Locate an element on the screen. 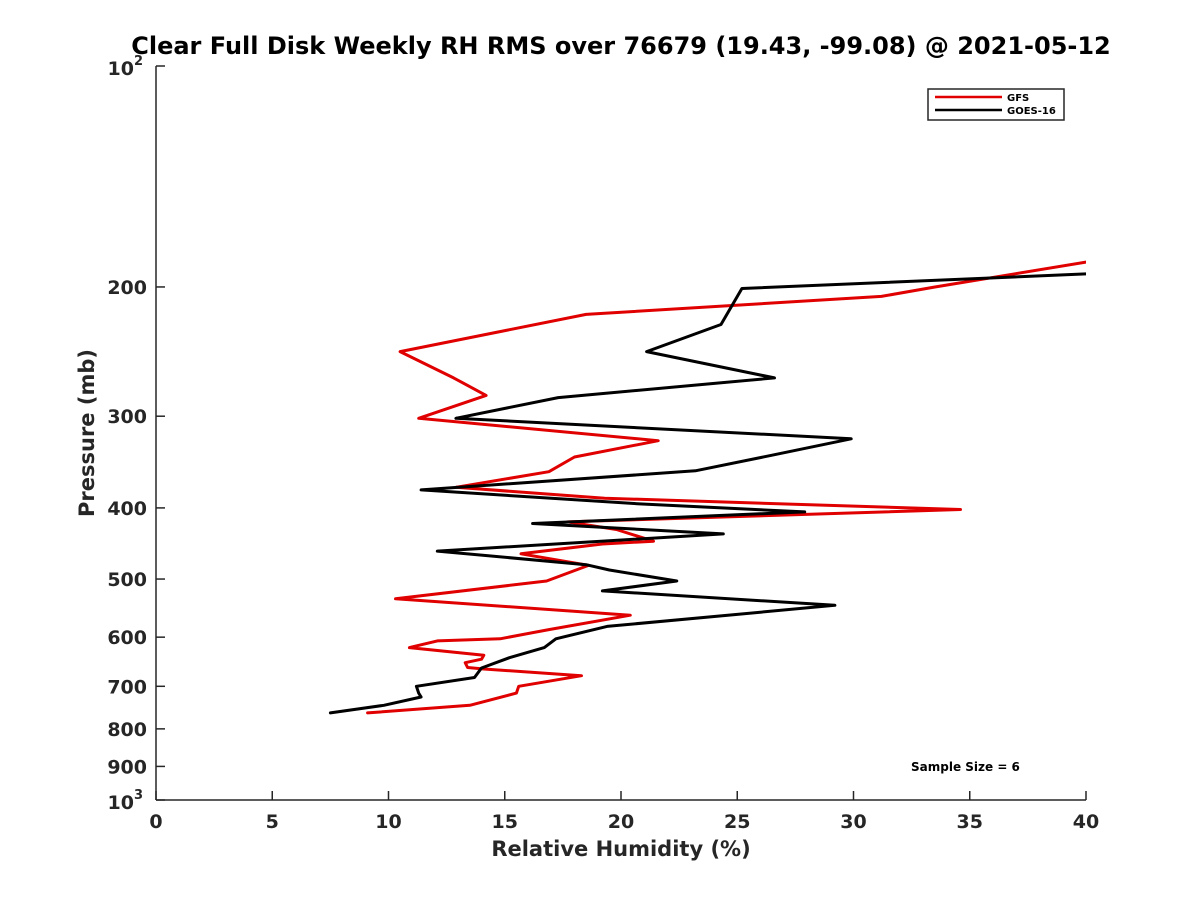 The image size is (1200, 900). legend-label-gfs: GFS is located at coordinates (1018, 98).